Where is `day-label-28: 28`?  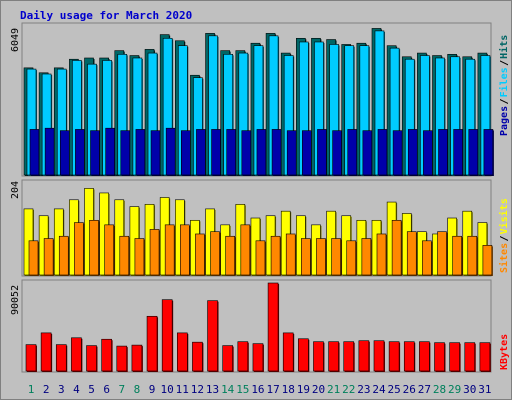
day-label-28: 28 is located at coordinates (439, 389).